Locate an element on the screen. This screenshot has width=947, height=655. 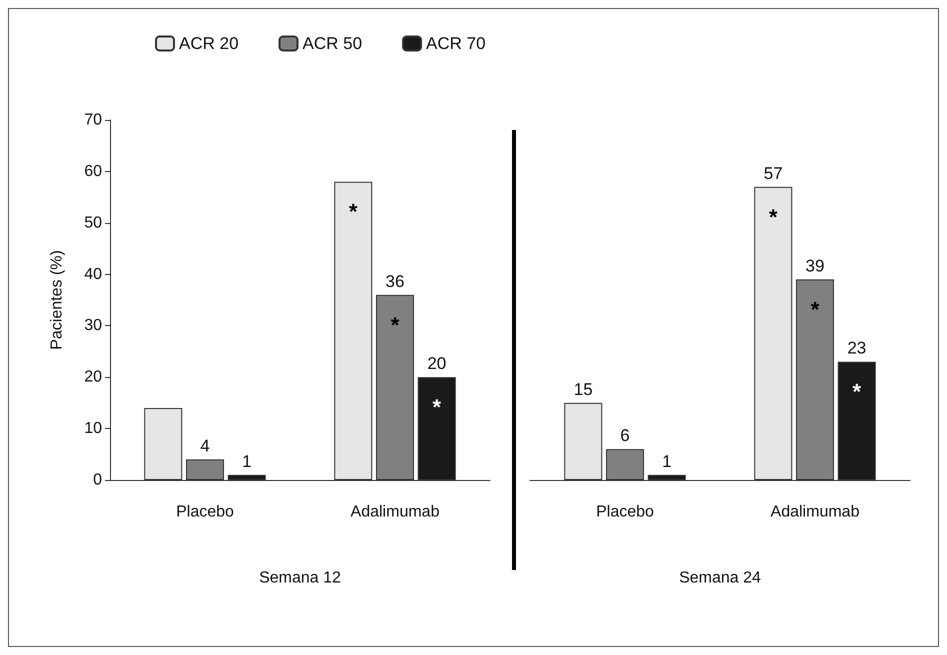
data-label: 36 is located at coordinates (395, 281).